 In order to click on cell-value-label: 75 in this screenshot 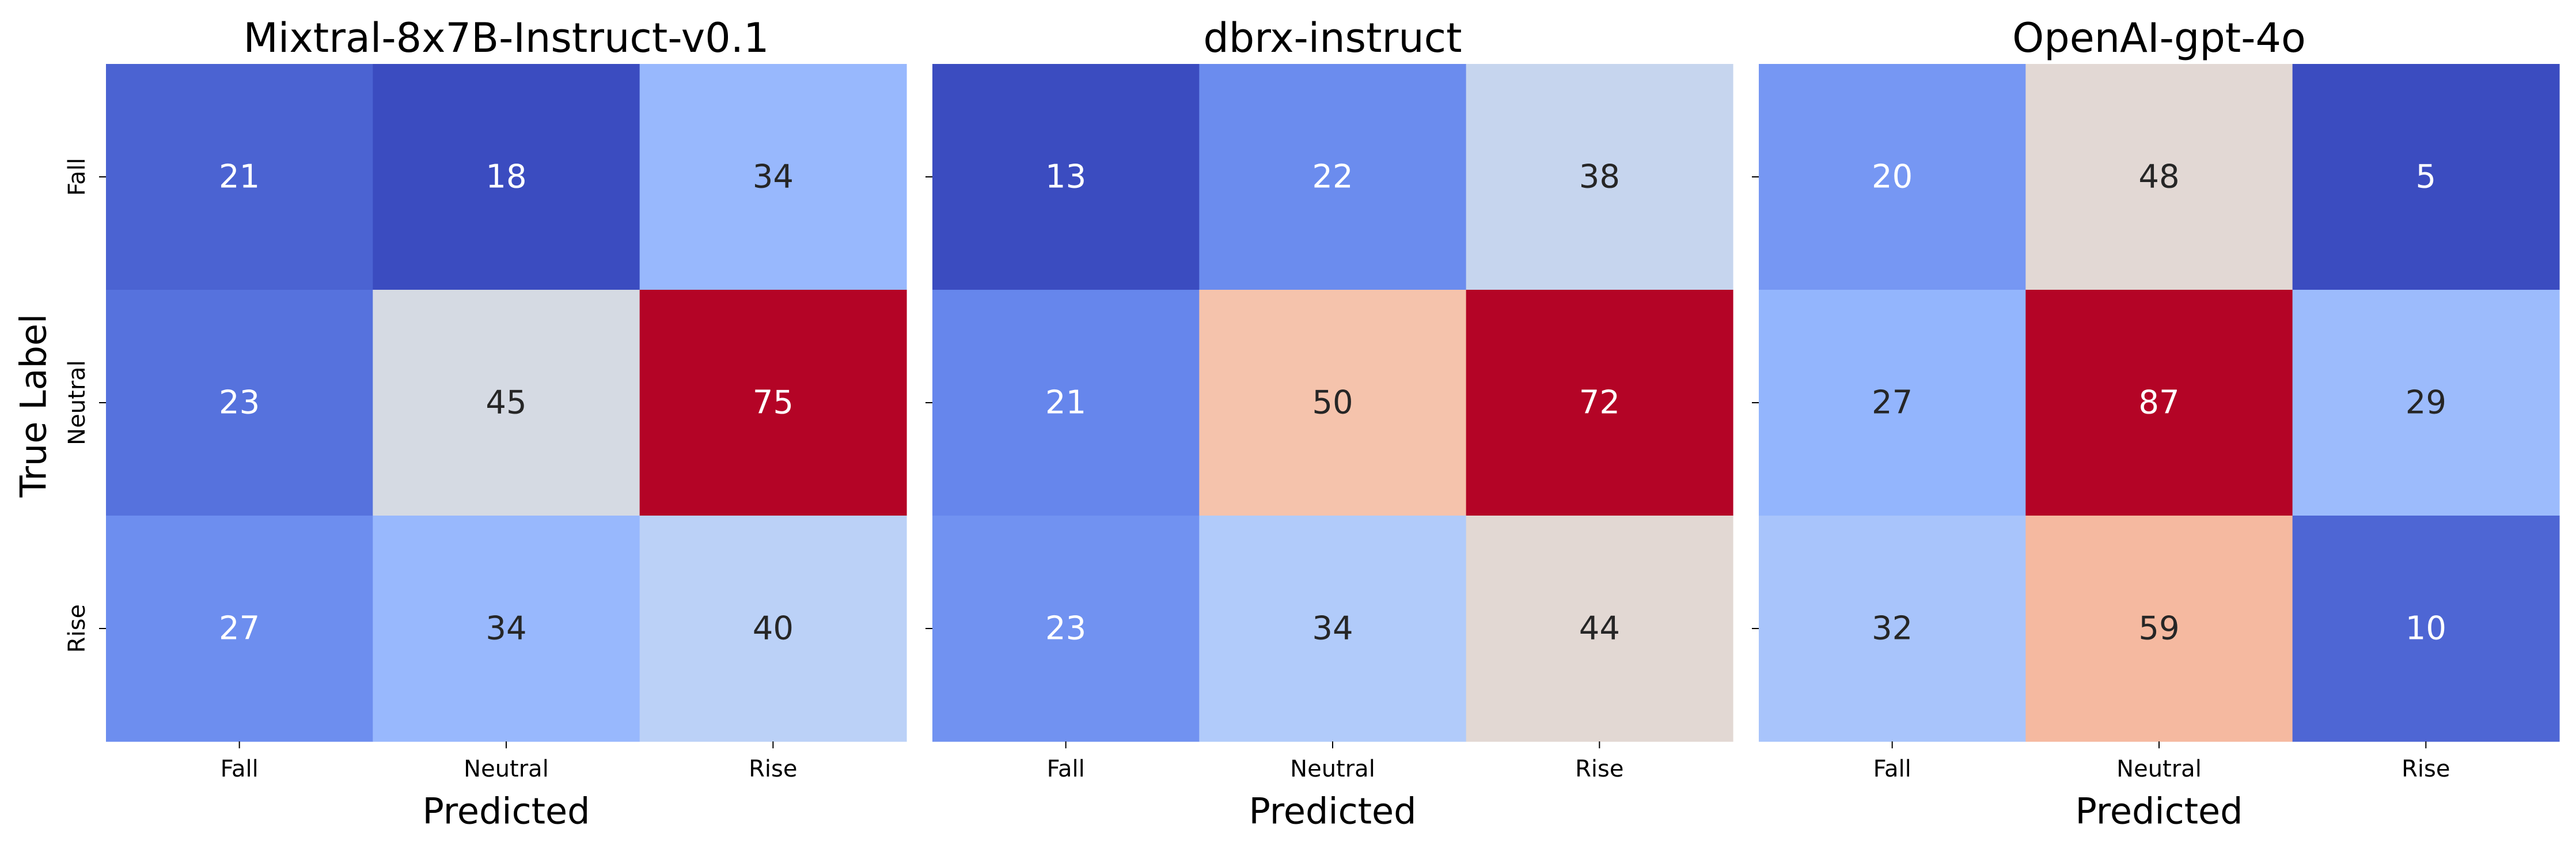, I will do `click(773, 403)`.